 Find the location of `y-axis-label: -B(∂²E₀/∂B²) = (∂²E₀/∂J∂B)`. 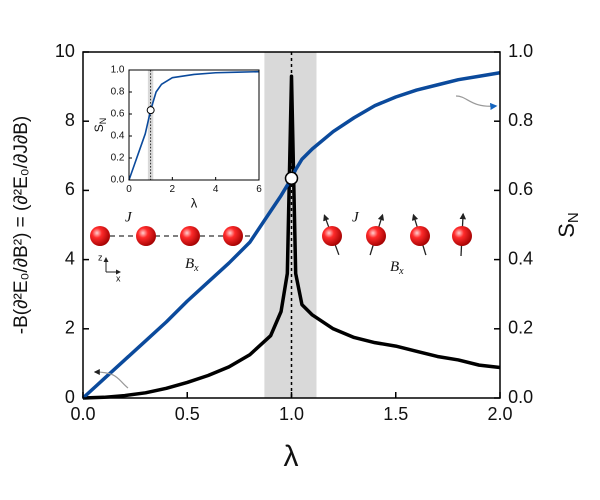

y-axis-label: -B(∂²E₀/∂B²) = (∂²E₀/∂J∂B) is located at coordinates (21, 225).